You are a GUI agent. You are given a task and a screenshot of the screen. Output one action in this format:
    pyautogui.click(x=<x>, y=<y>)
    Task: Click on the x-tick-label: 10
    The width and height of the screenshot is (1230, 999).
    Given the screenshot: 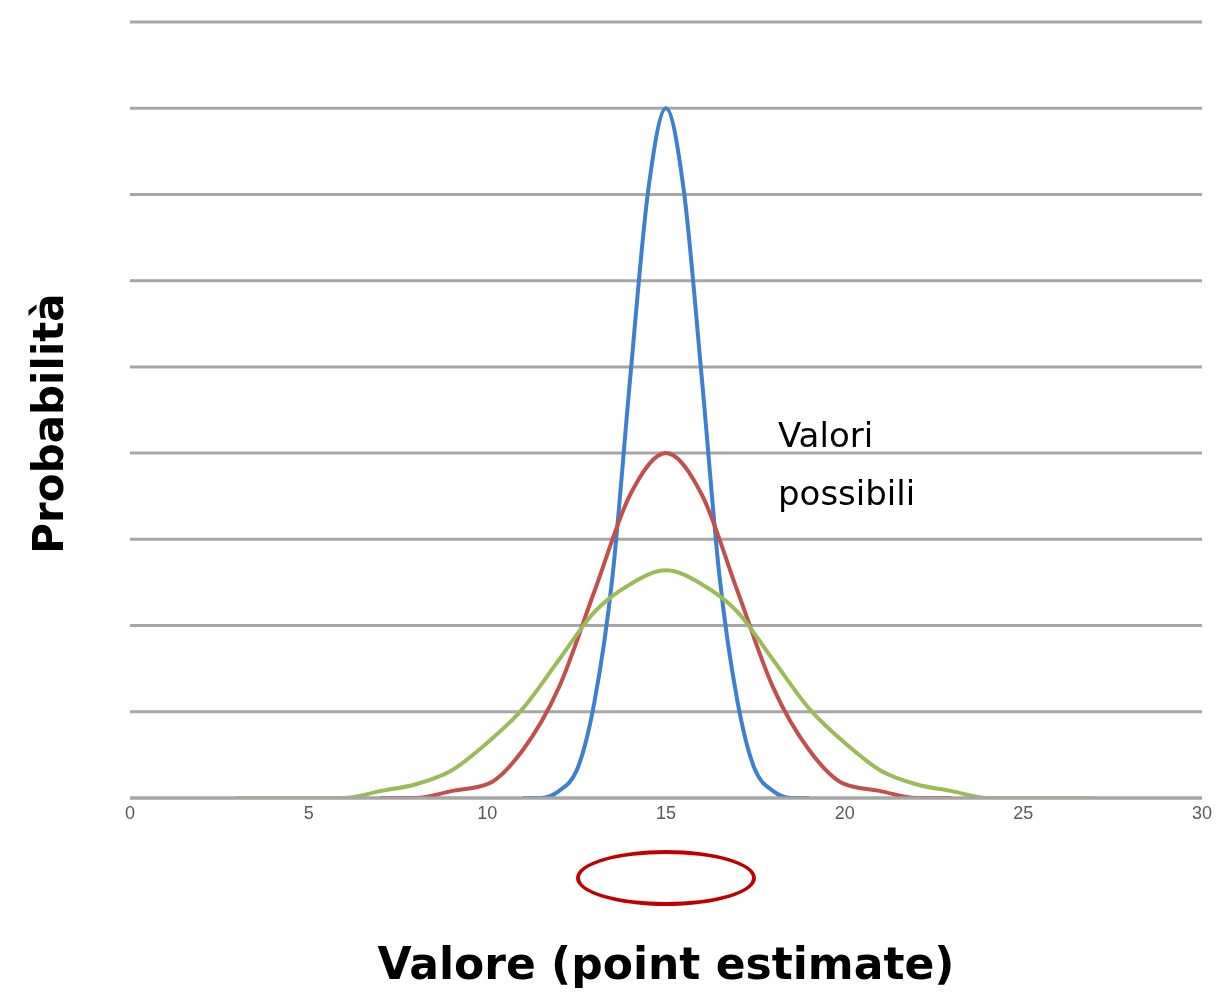 What is the action you would take?
    pyautogui.click(x=487, y=812)
    